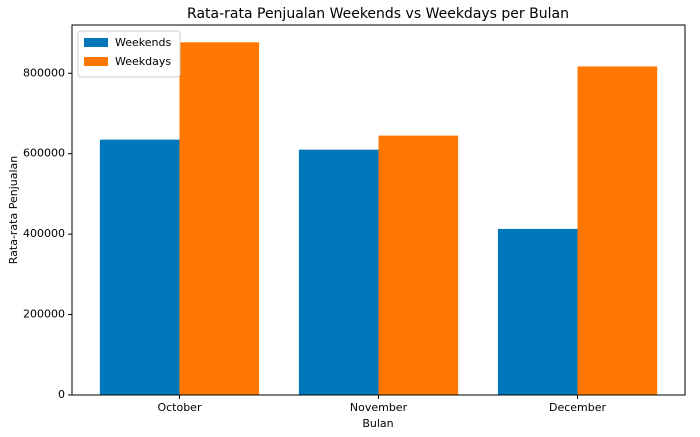 The height and width of the screenshot is (437, 700). What do you see at coordinates (13, 210) in the screenshot?
I see `y-axis-label: Rata-rata Penjualan` at bounding box center [13, 210].